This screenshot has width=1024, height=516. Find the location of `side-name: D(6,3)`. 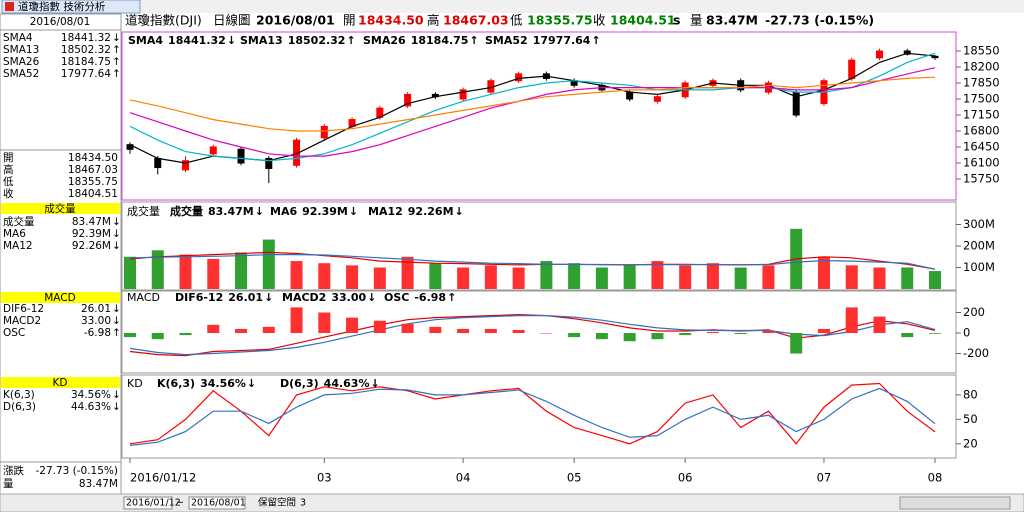

side-name: D(6,3) is located at coordinates (19, 407).